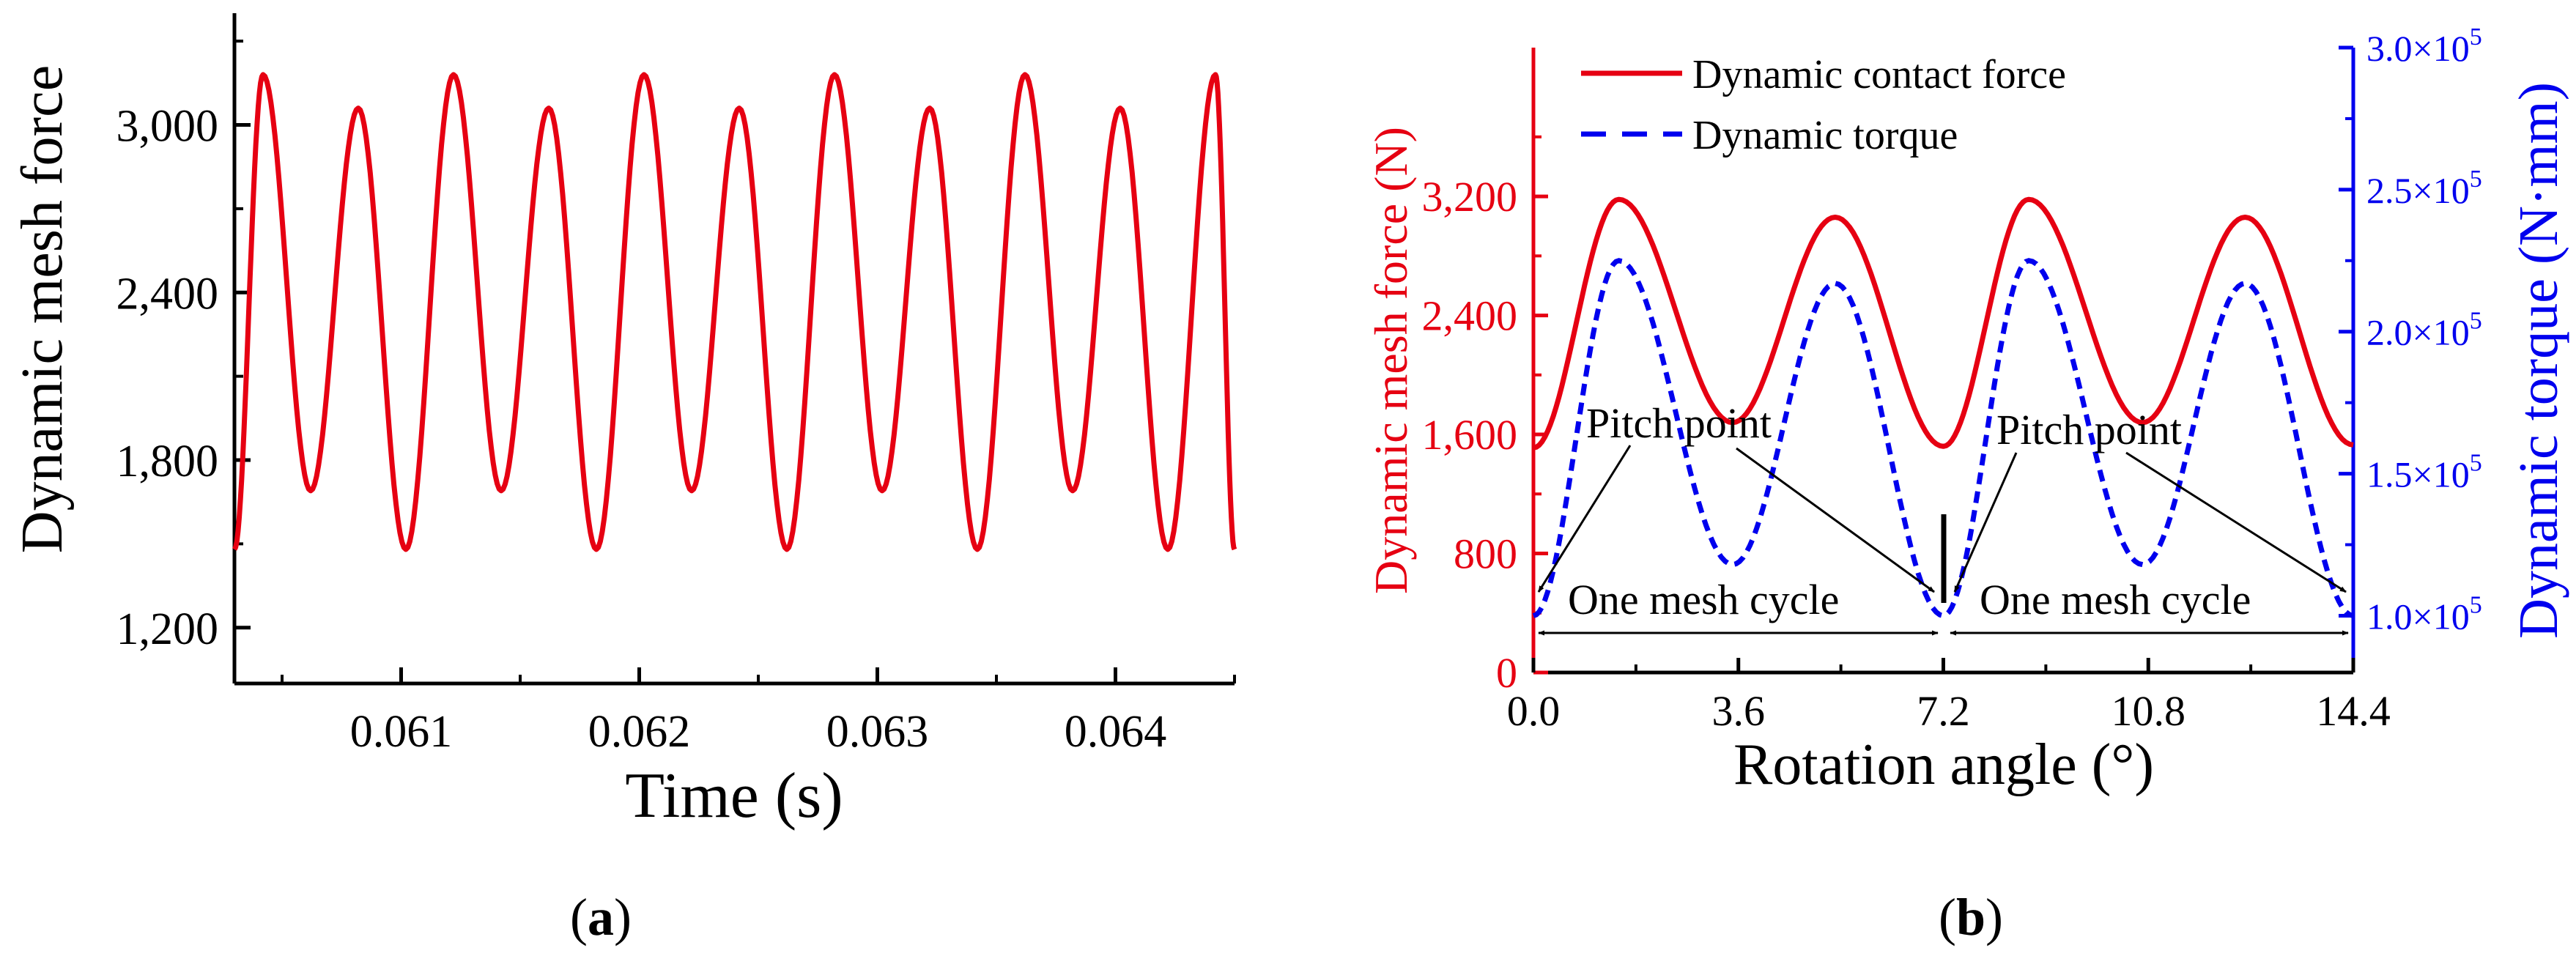 The image size is (2576, 967). I want to click on chart-b-ytick-label-left: 1,600, so click(1470, 435).